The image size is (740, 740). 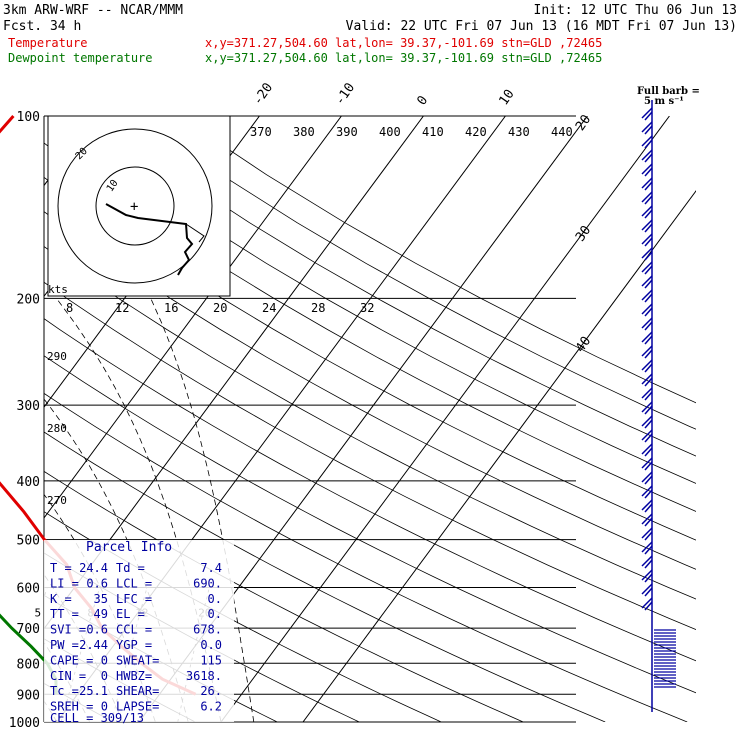 What do you see at coordinates (64, 691) in the screenshot?
I see `parcel-cell-8-0: Tc =` at bounding box center [64, 691].